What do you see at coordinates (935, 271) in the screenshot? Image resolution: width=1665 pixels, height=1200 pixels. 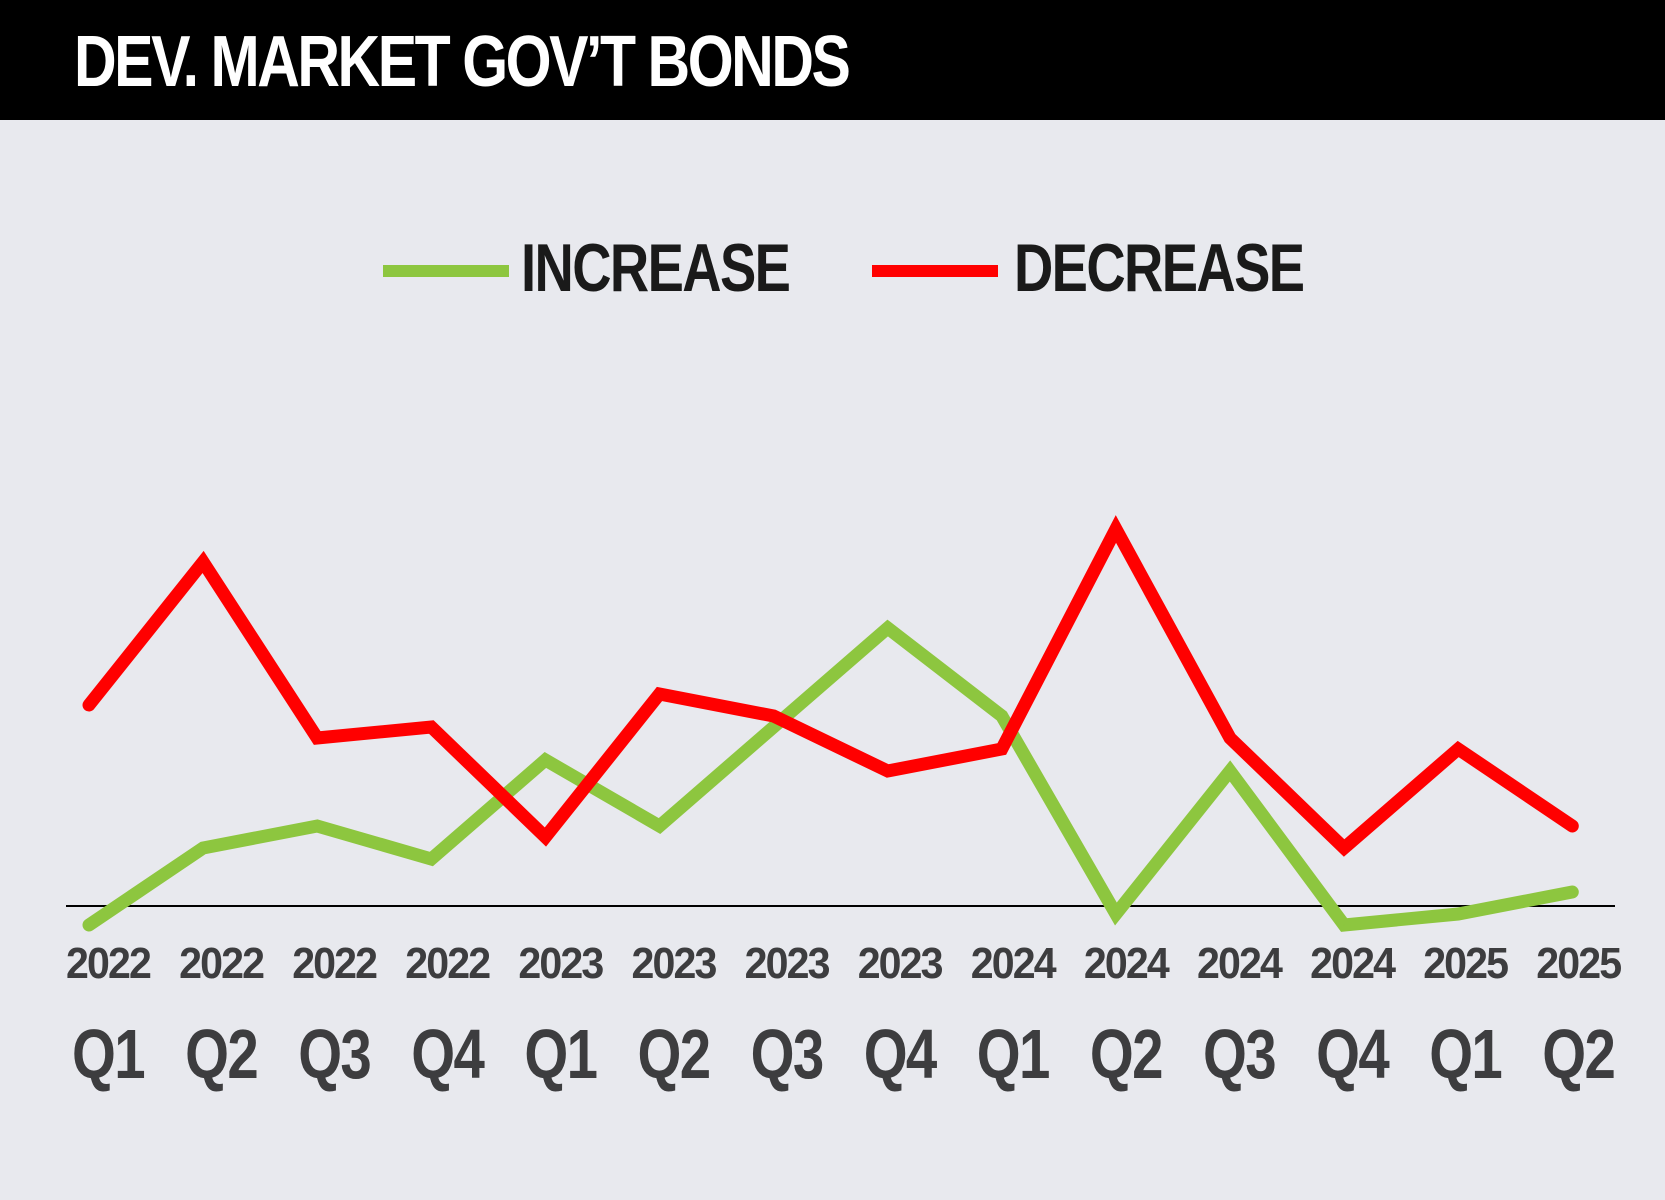 I see `legend-swatch-decrease` at bounding box center [935, 271].